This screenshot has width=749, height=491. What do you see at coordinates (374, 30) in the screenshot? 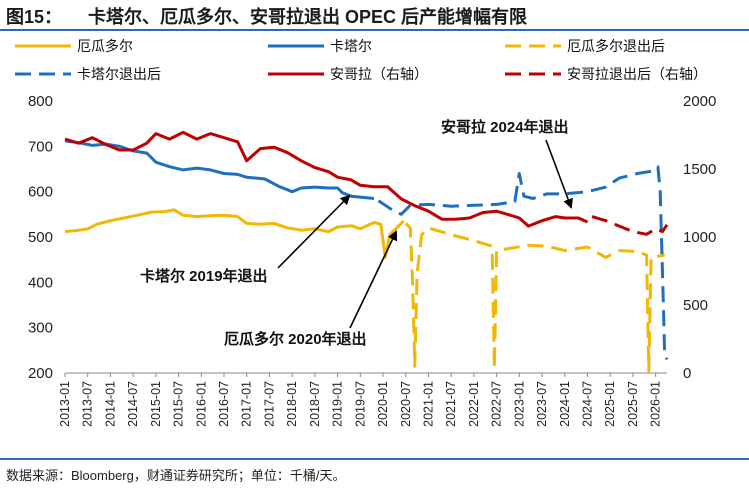
I see `title-rule` at bounding box center [374, 30].